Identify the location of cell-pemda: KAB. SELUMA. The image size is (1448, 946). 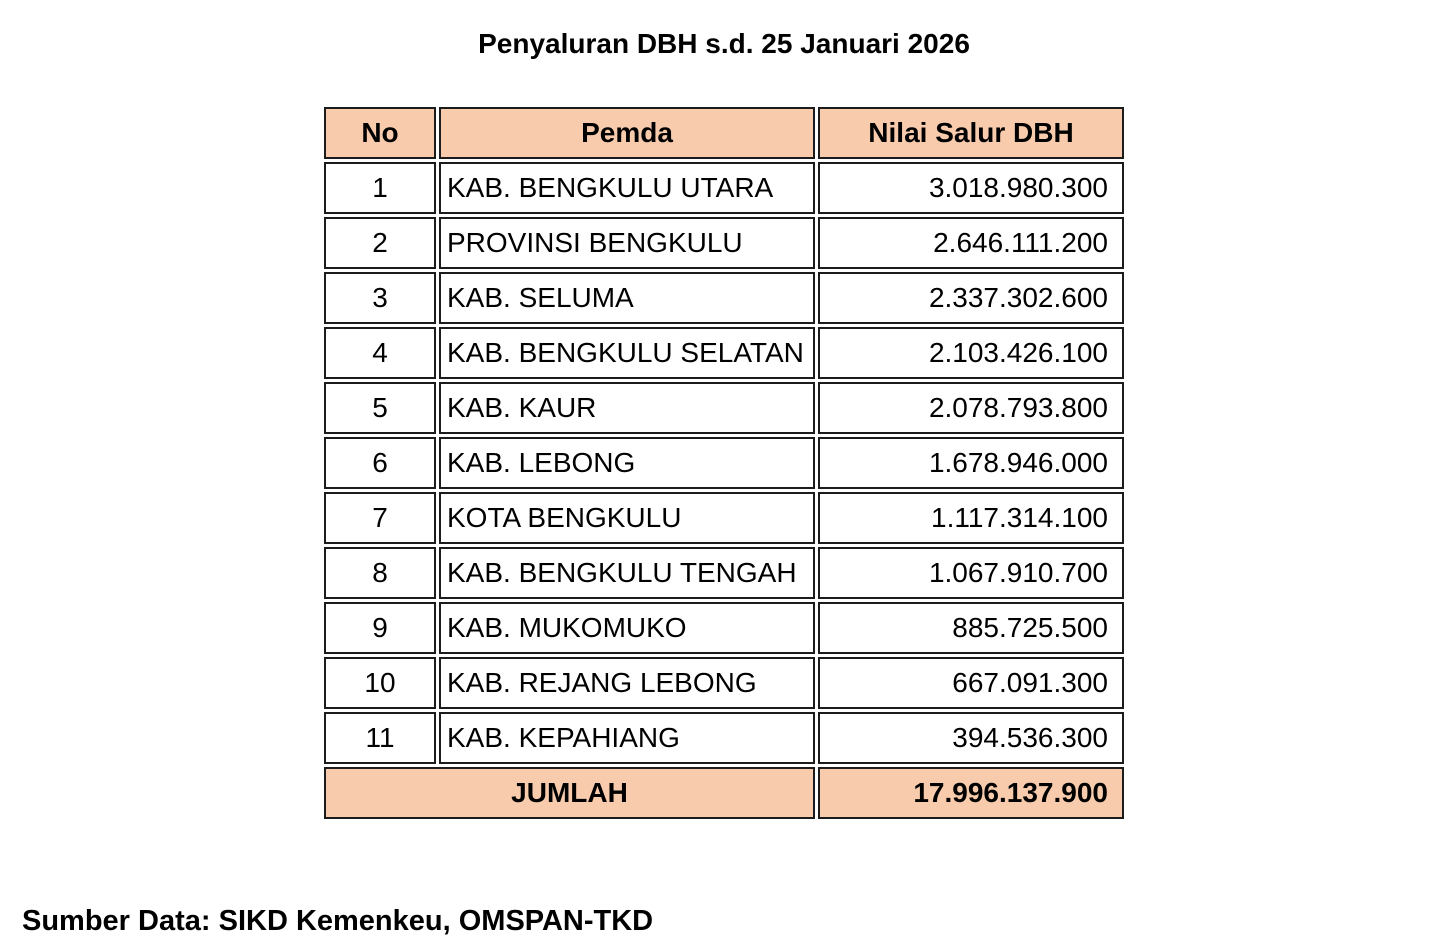
(627, 298).